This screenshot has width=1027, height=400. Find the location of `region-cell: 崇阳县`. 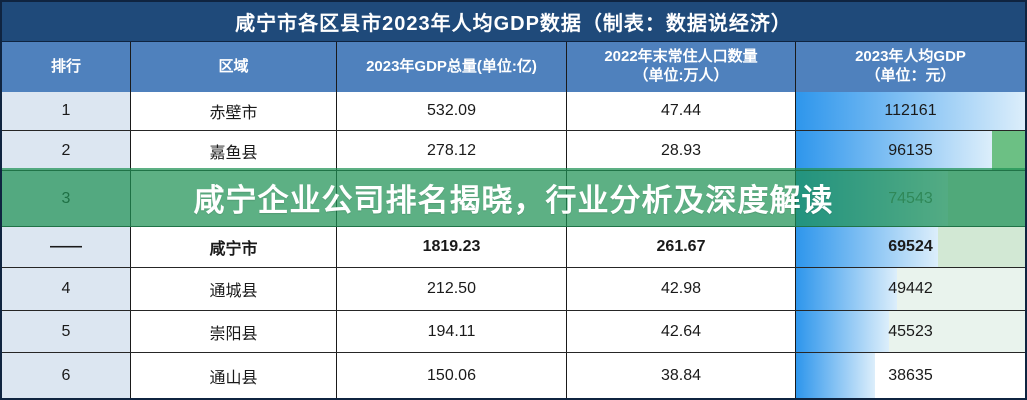

region-cell: 崇阳县 is located at coordinates (234, 331).